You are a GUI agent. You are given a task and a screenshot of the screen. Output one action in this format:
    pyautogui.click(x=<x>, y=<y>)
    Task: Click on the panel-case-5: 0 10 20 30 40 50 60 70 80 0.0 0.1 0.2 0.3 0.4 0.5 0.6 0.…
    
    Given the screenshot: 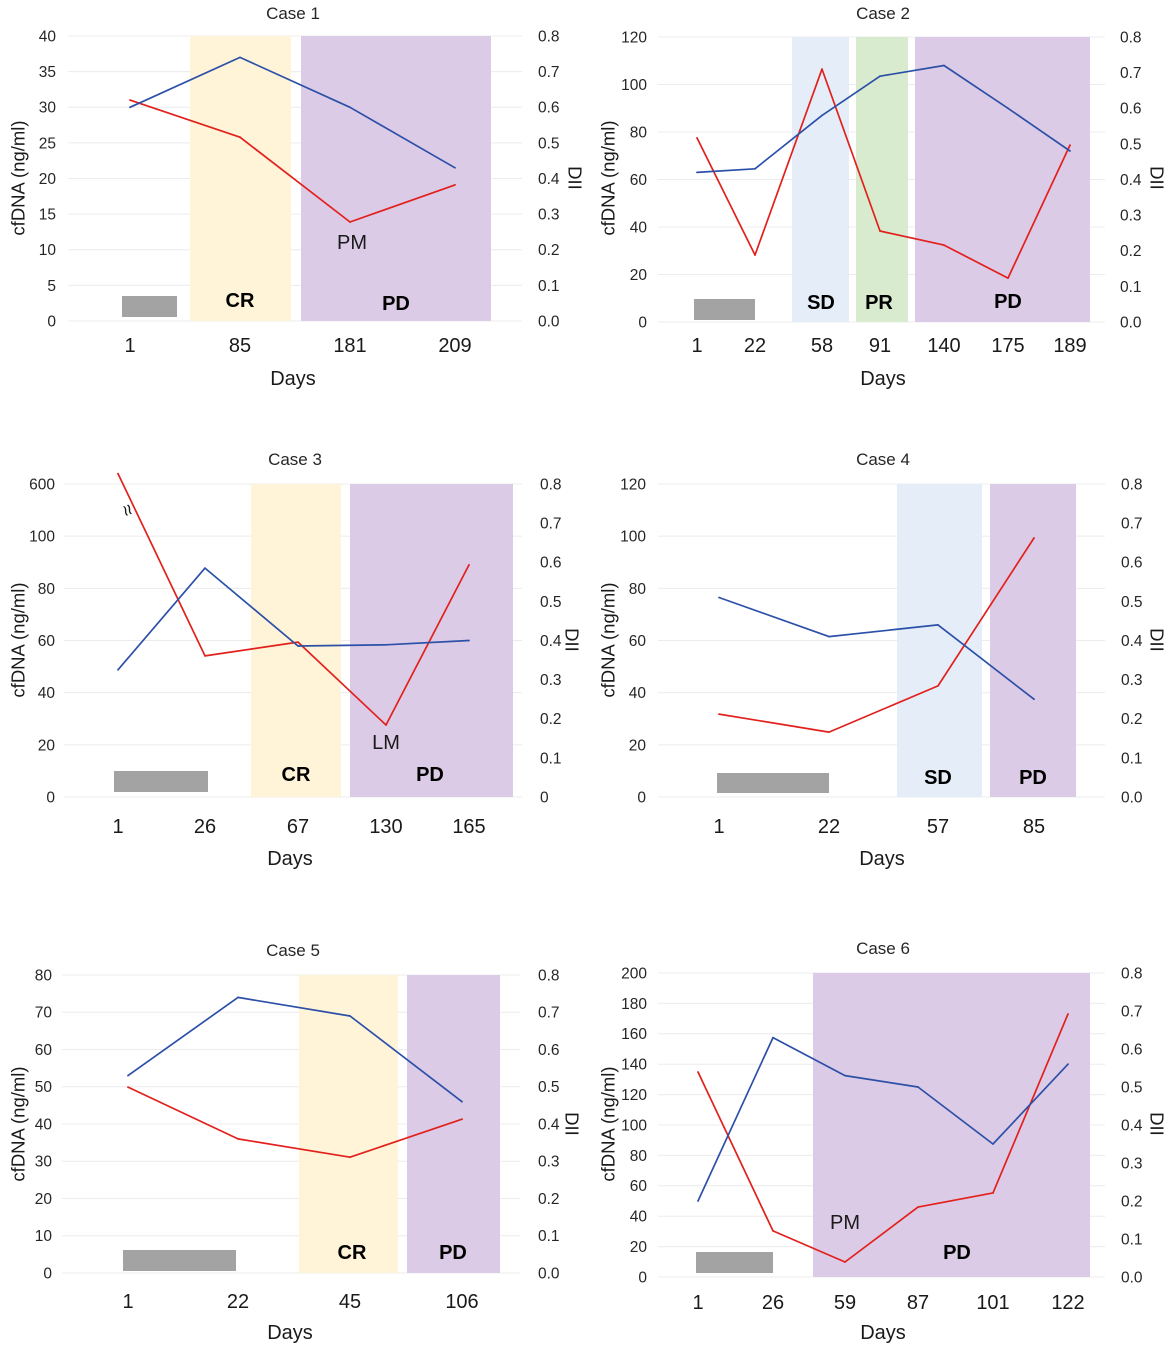 What is the action you would take?
    pyautogui.click(x=294, y=1142)
    